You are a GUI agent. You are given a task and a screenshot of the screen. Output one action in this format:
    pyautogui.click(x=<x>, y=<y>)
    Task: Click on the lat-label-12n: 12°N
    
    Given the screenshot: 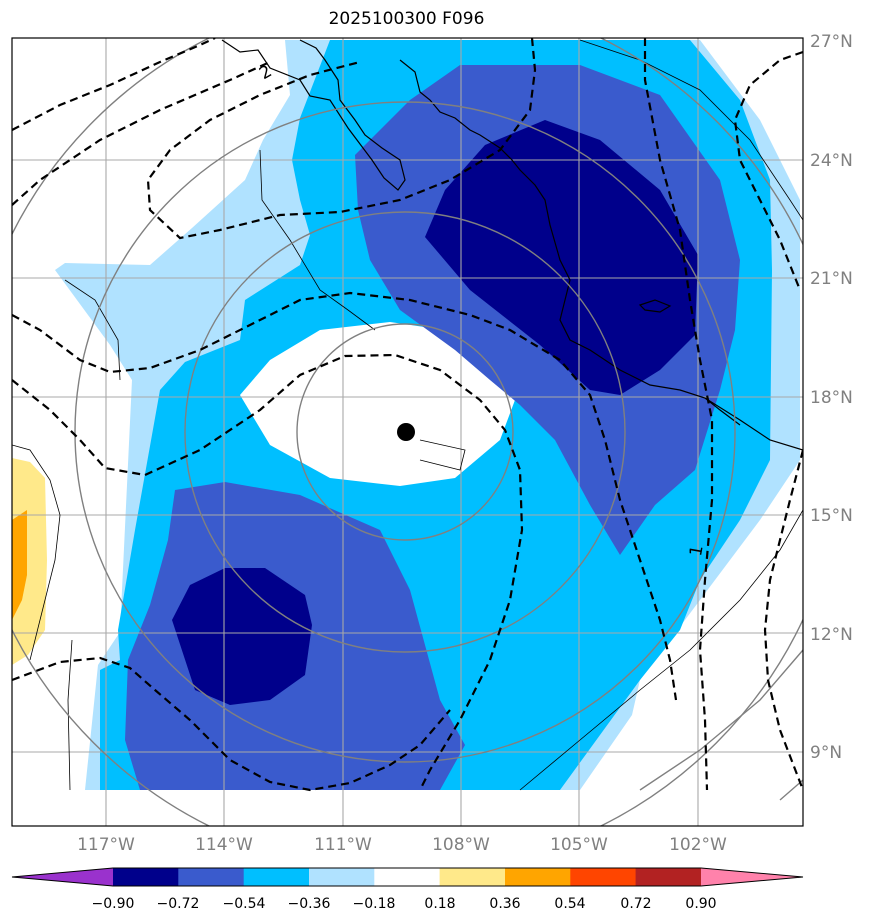 What is the action you would take?
    pyautogui.click(x=831, y=635)
    